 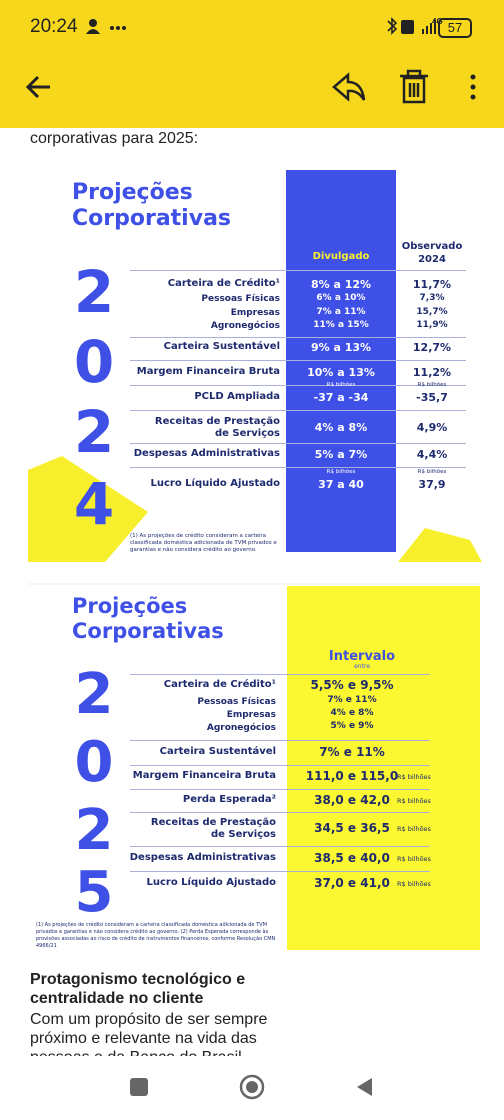 I want to click on reply-button, so click(x=349, y=87).